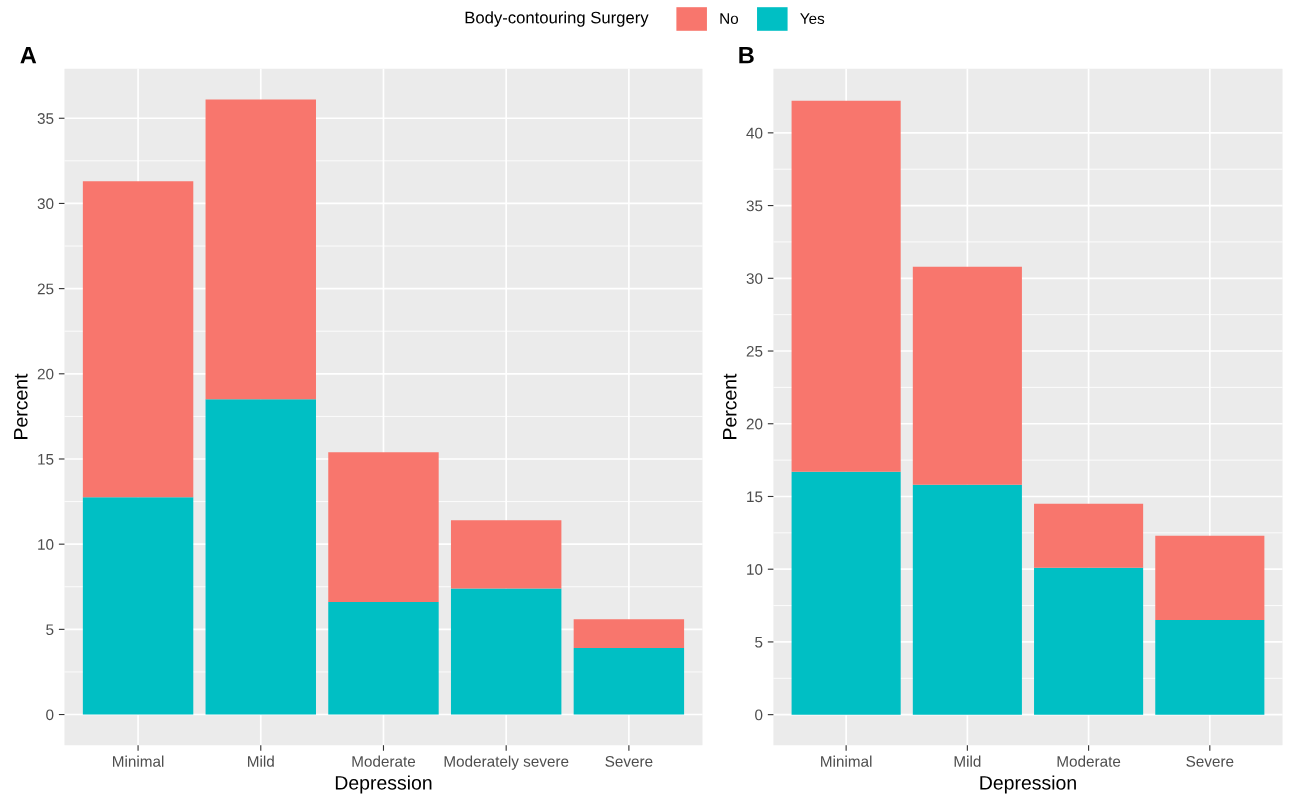  Describe the element at coordinates (28, 55) in the screenshot. I see `chart-title: A` at that location.